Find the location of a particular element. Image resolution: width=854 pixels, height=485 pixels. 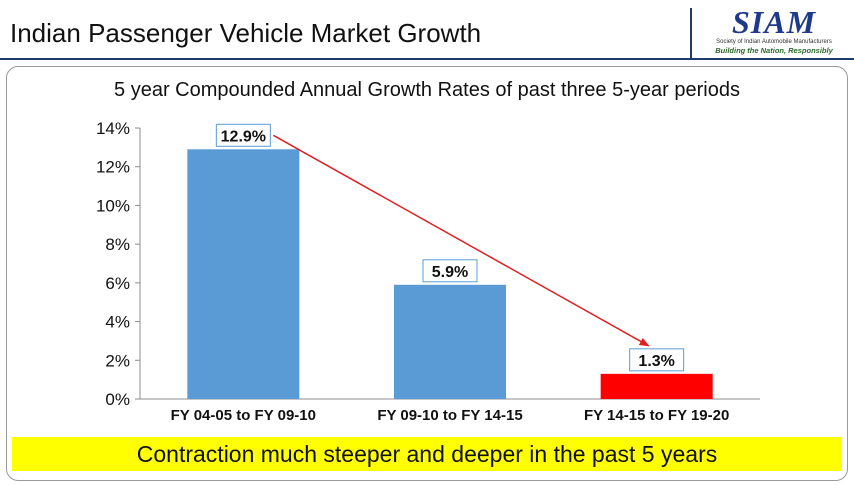

y-tick-label: 6% is located at coordinates (117, 283).